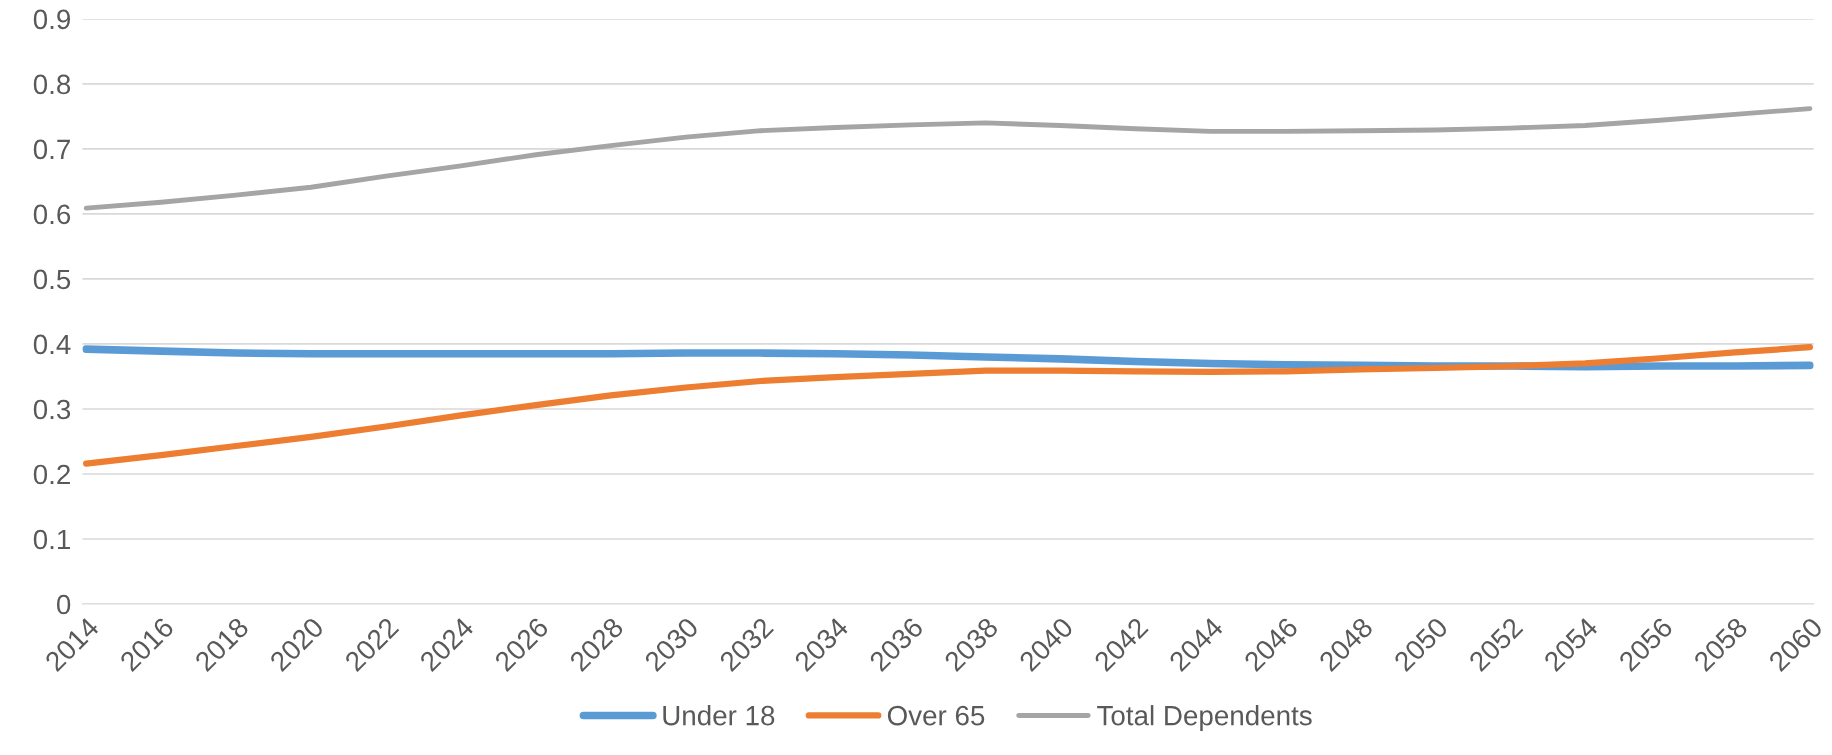  I want to click on y-tick-label: 0.9, so click(52, 19).